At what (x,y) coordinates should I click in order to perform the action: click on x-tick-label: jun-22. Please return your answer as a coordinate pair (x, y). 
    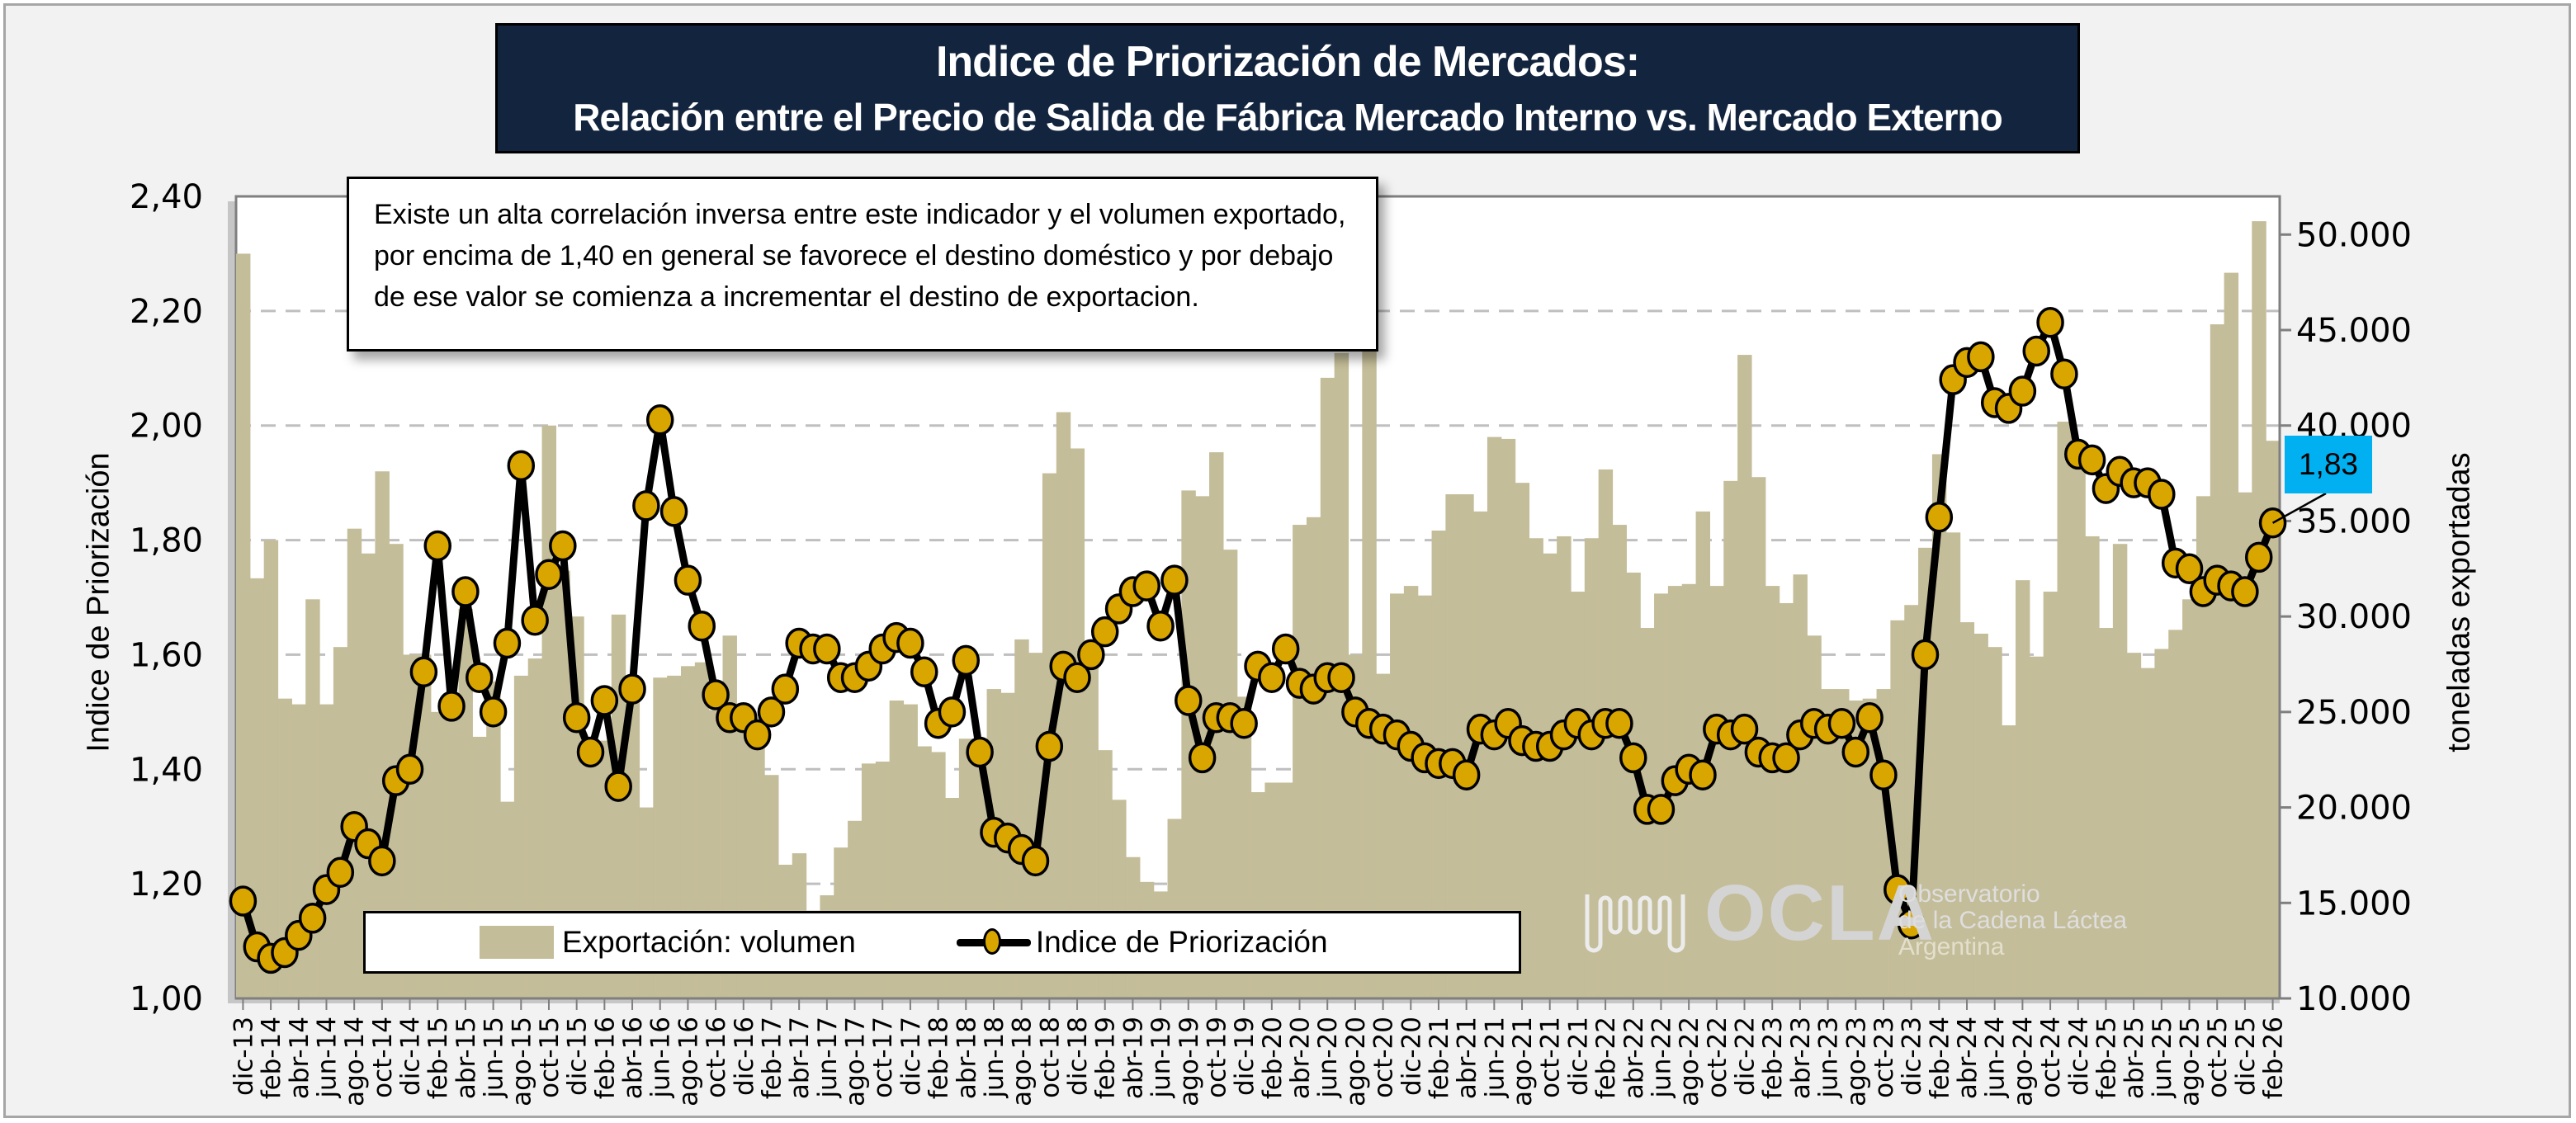
    Looking at the image, I should click on (1661, 1058).